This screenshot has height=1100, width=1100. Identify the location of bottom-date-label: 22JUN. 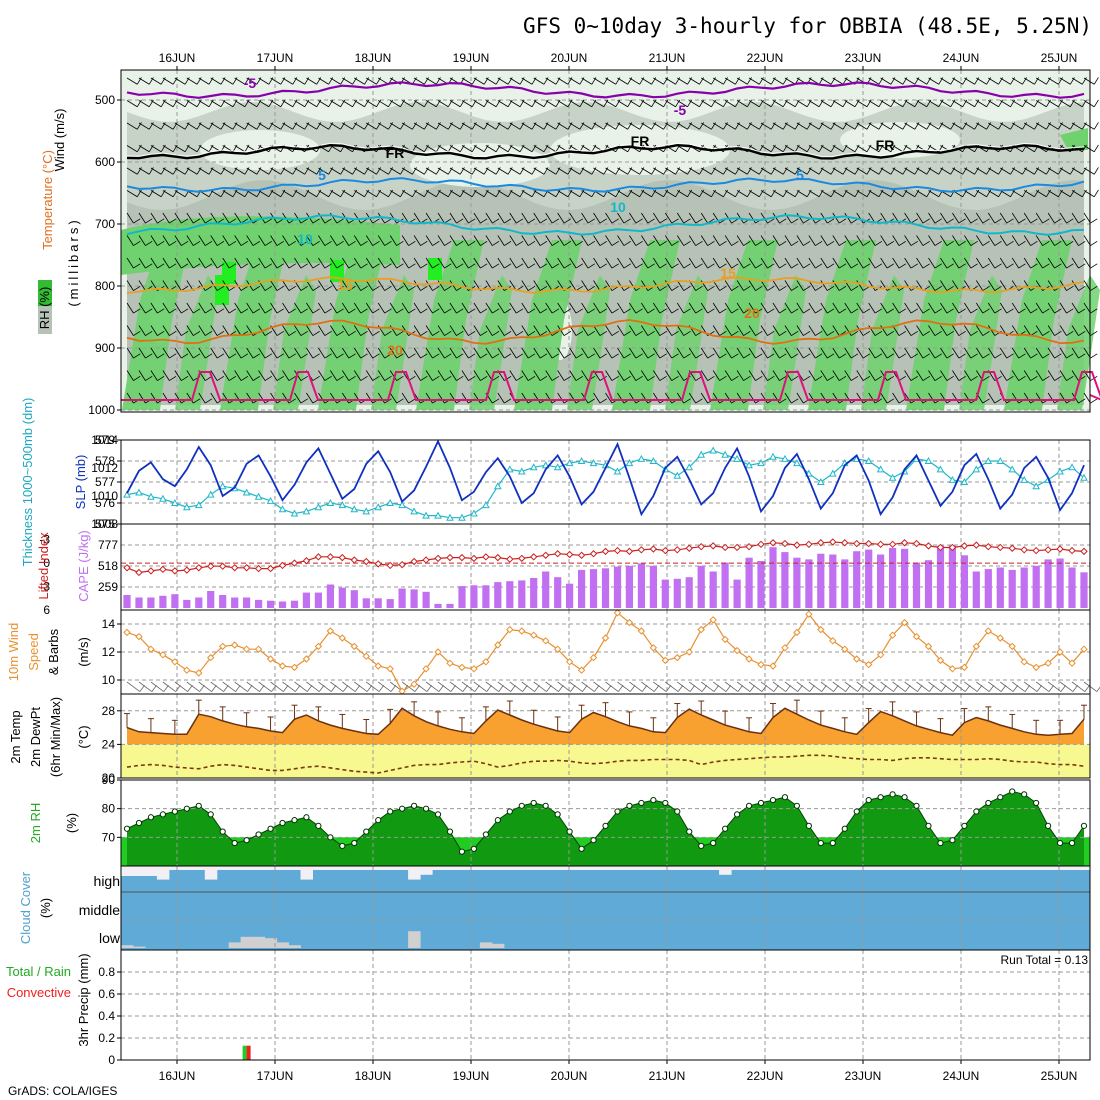
(765, 1076).